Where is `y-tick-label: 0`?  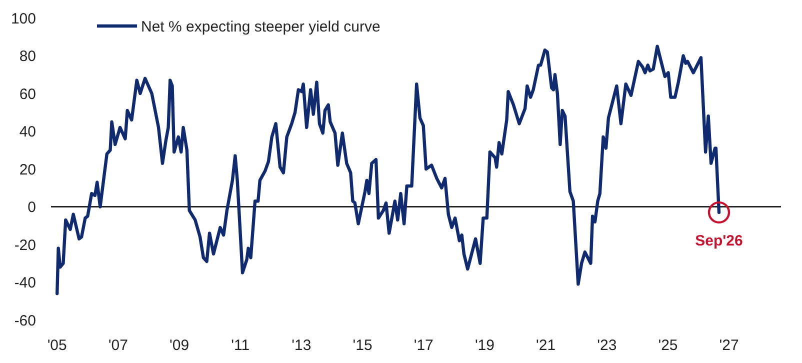 y-tick-label: 0 is located at coordinates (32, 207).